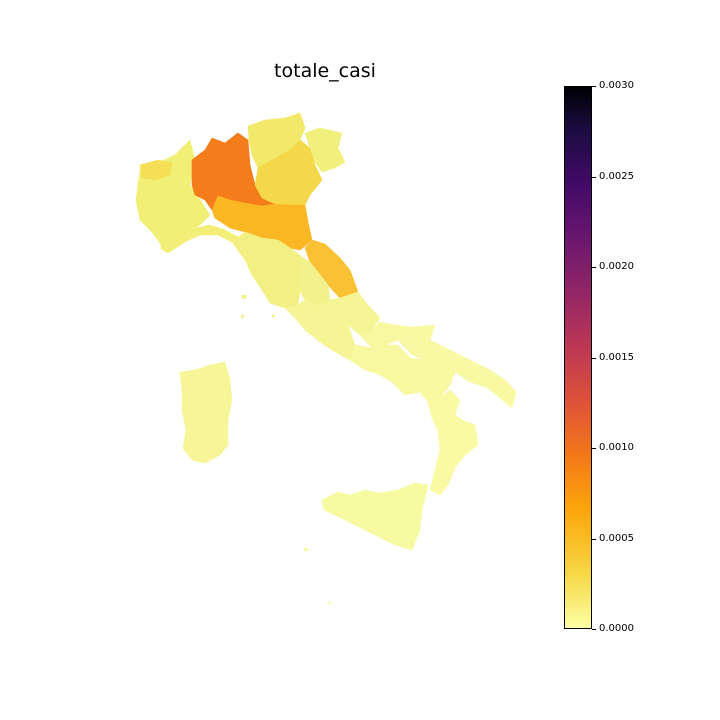 This screenshot has width=720, height=720. I want to click on colorbar, so click(578, 357).